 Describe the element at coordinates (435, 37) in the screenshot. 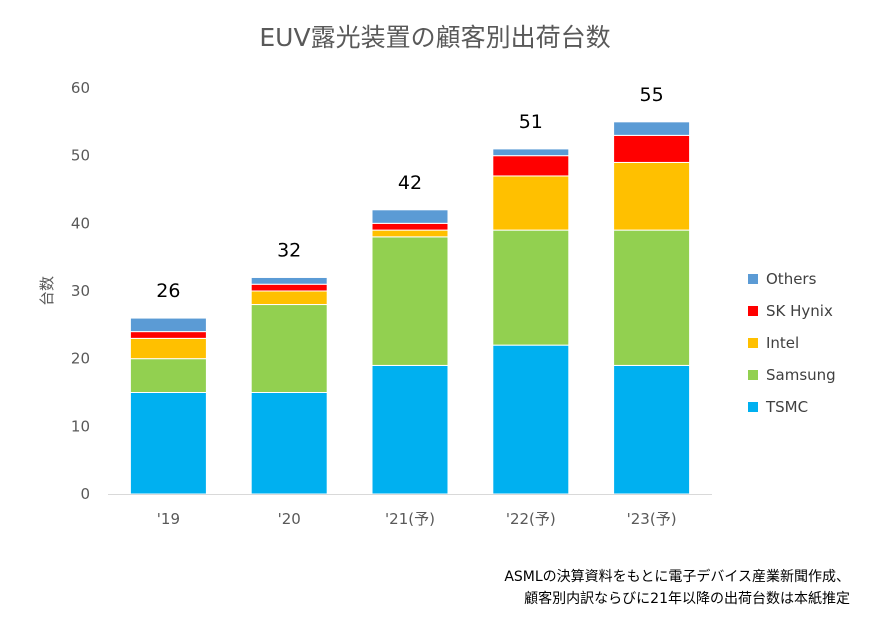

I see `chart-title: EUV露光装置の顧客別出荷台数` at that location.